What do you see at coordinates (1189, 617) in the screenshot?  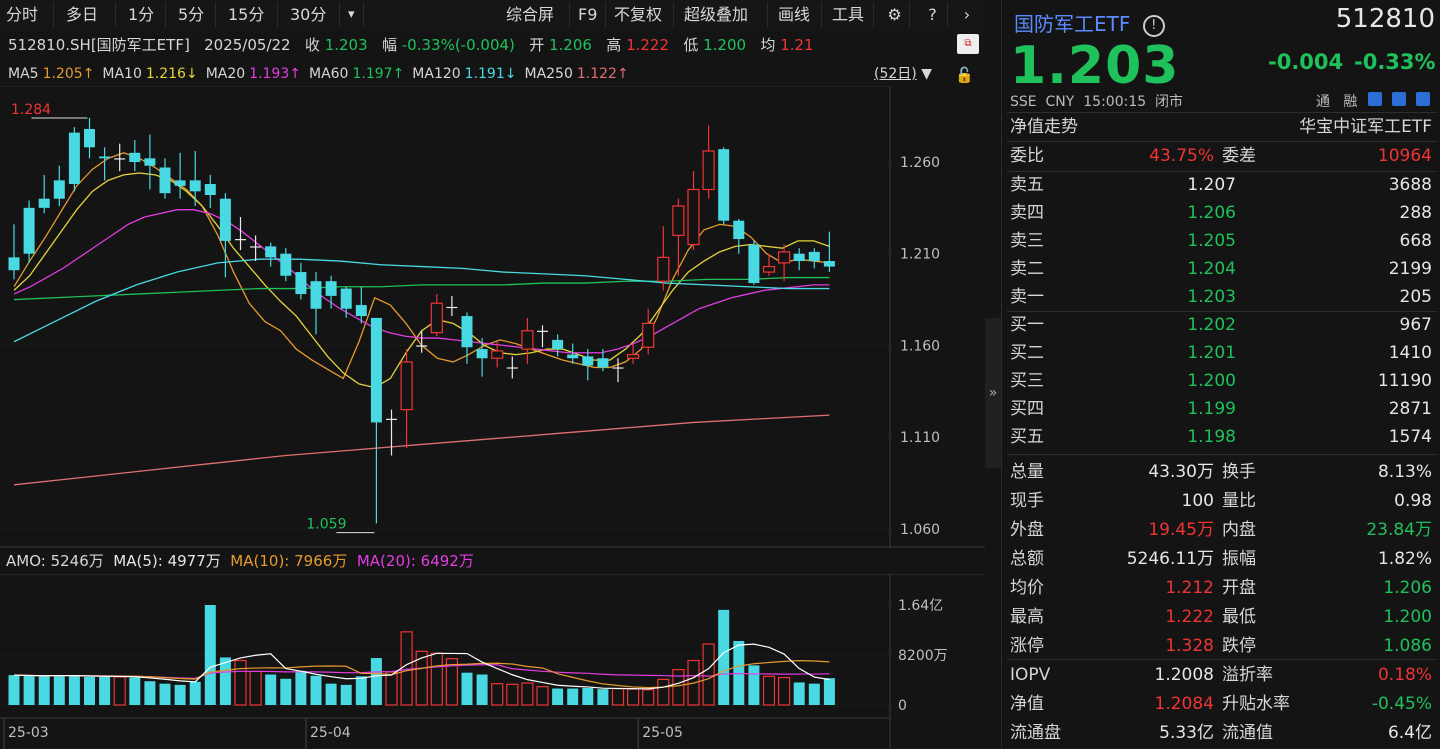 I see `stat-value: 1.222` at bounding box center [1189, 617].